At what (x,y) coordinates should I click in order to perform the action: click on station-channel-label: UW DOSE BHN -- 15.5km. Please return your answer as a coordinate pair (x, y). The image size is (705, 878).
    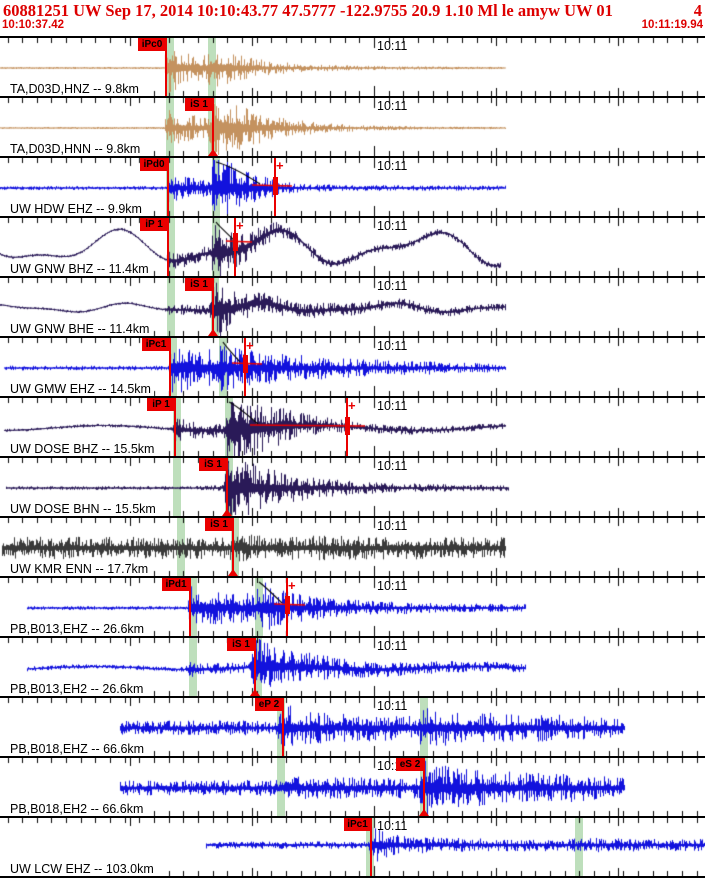
    Looking at the image, I should click on (83, 509).